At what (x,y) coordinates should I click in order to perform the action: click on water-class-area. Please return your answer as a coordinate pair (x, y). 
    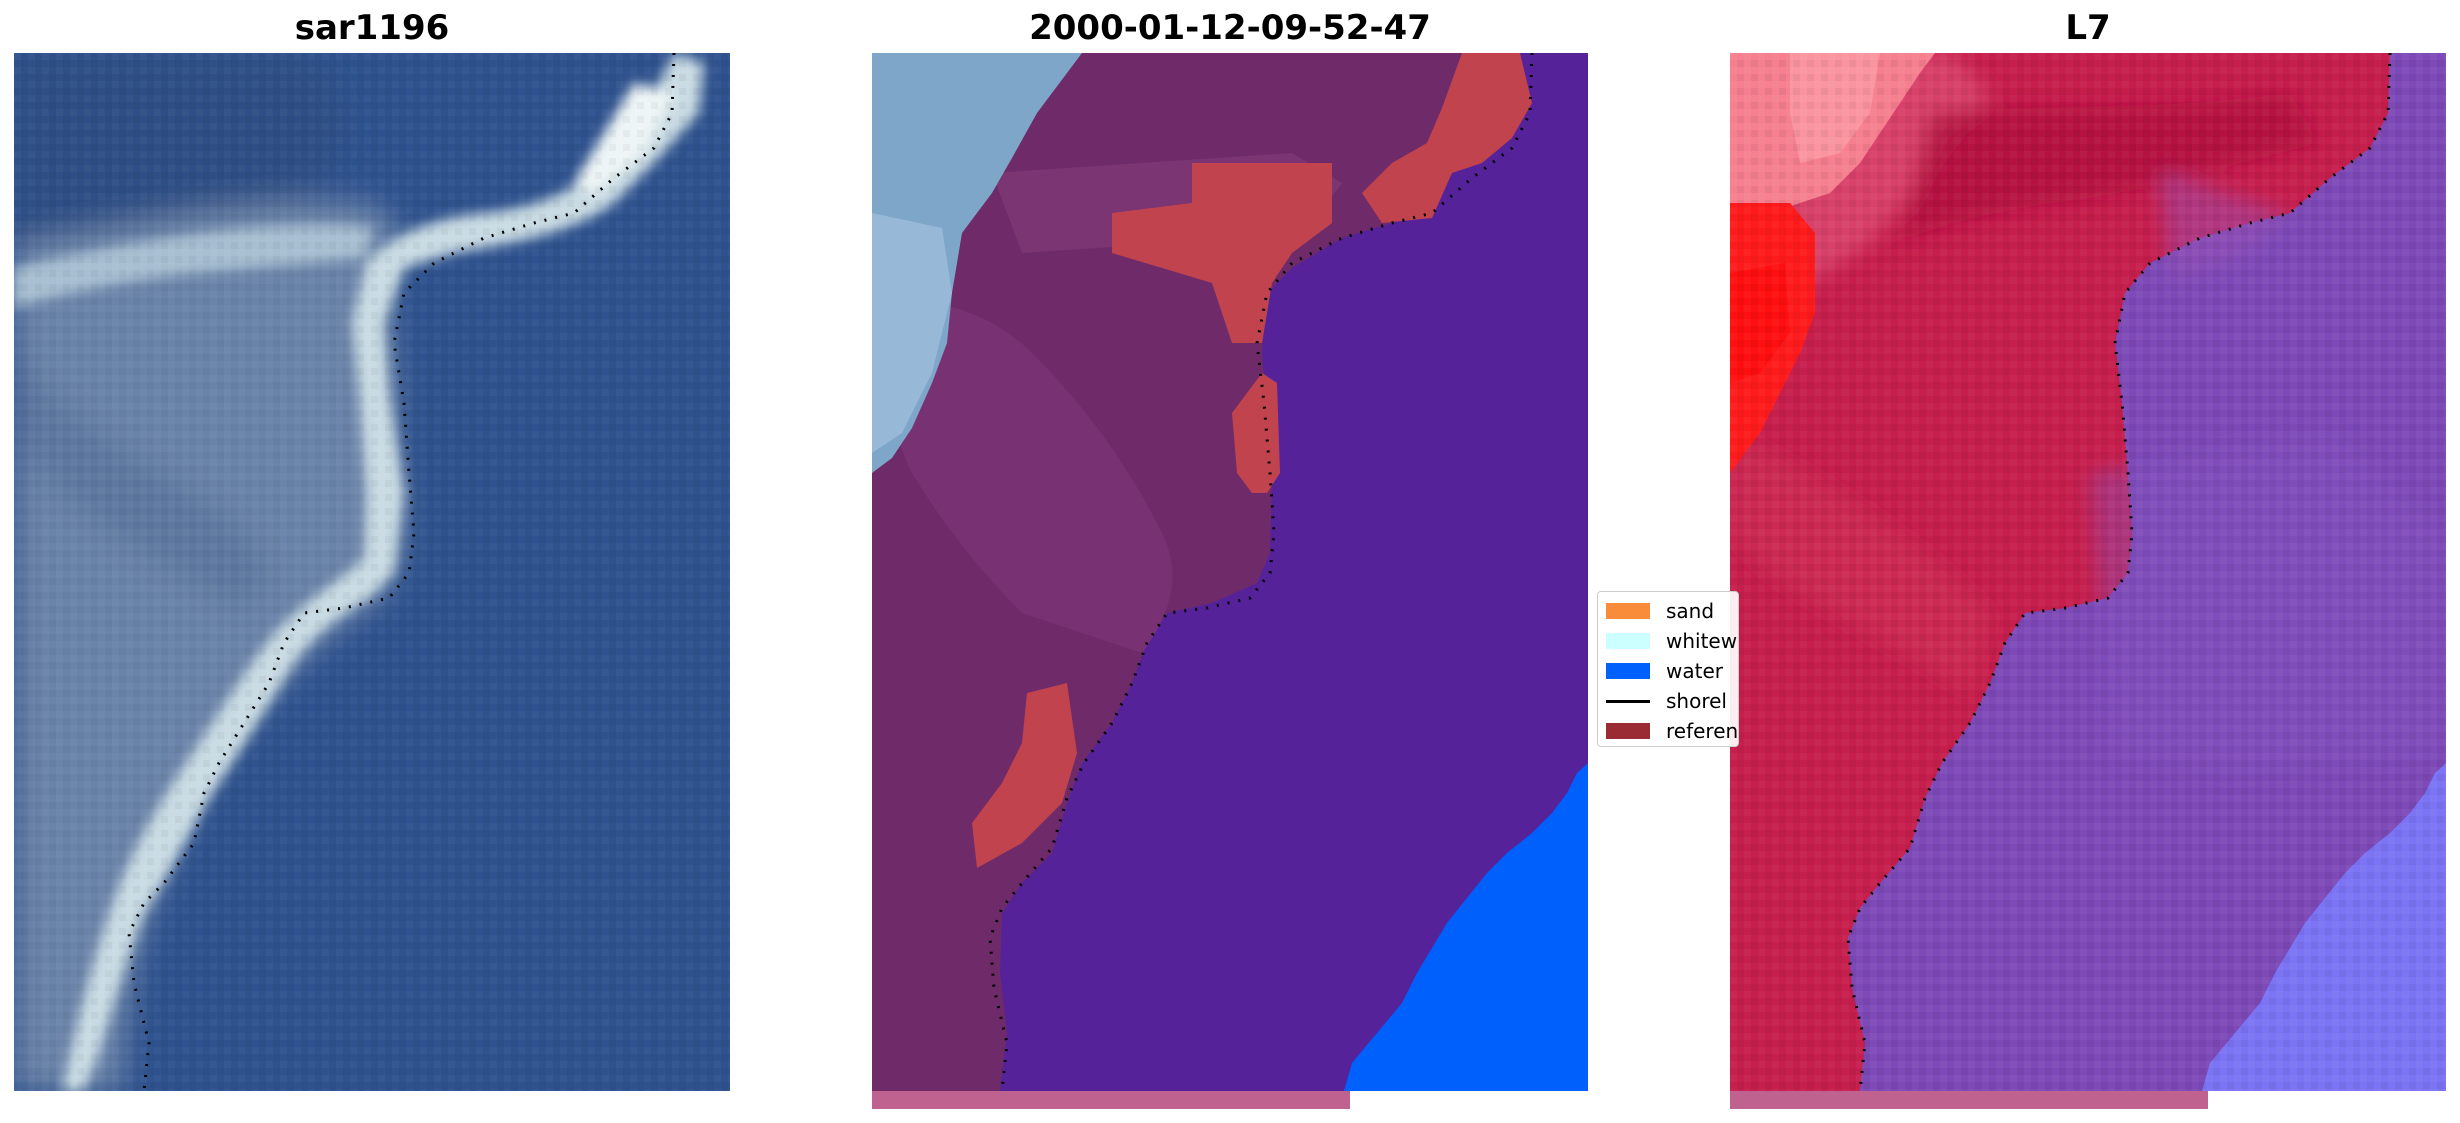
    Looking at the image, I should click on (1466, 927).